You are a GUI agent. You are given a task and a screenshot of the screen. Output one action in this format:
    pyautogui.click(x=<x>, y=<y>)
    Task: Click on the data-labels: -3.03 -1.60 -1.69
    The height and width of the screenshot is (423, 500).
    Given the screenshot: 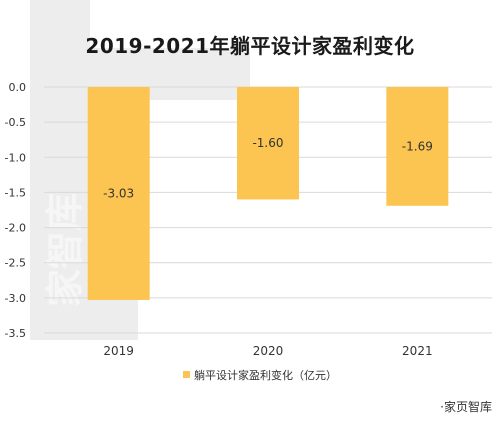 What is the action you would take?
    pyautogui.click(x=268, y=168)
    